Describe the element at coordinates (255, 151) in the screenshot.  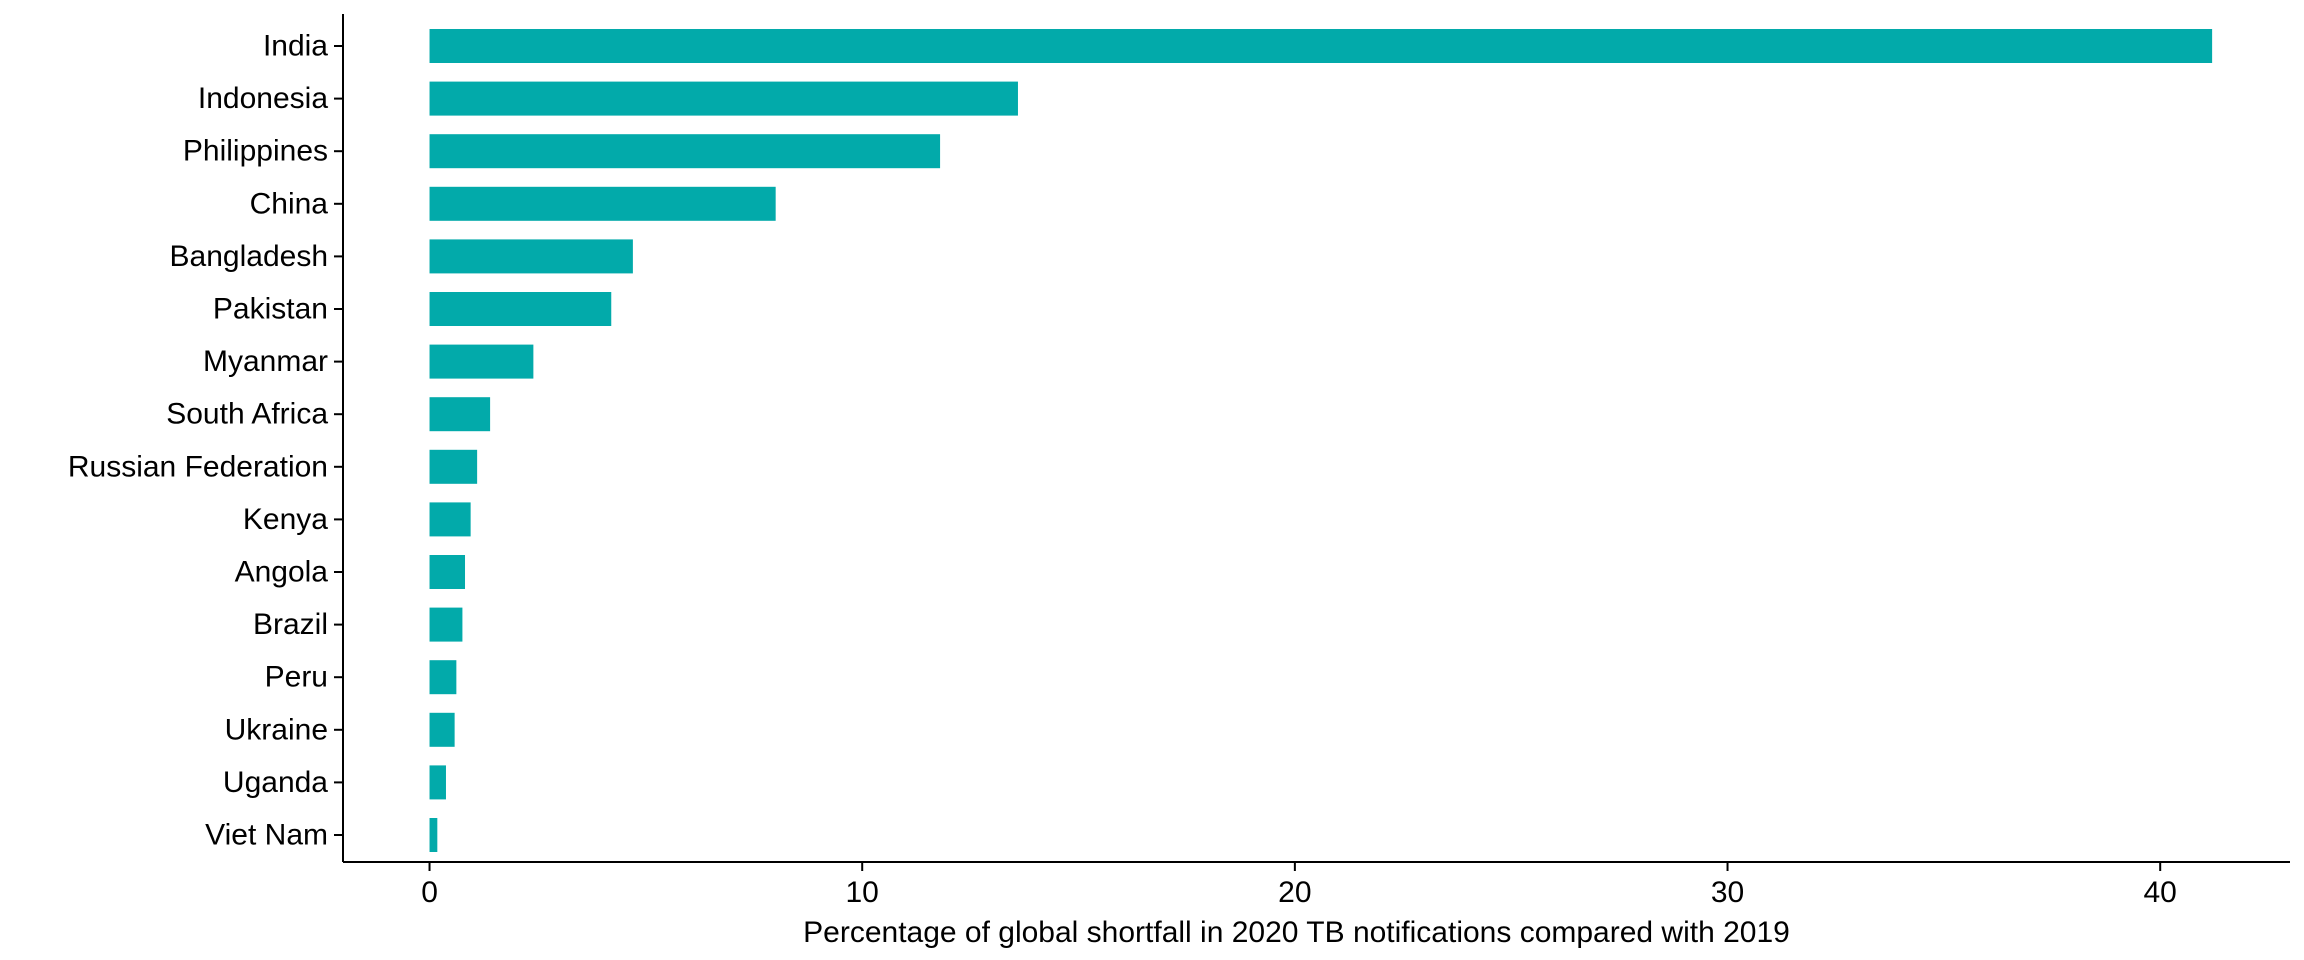
I see `category-label-philippines: Philippines` at that location.